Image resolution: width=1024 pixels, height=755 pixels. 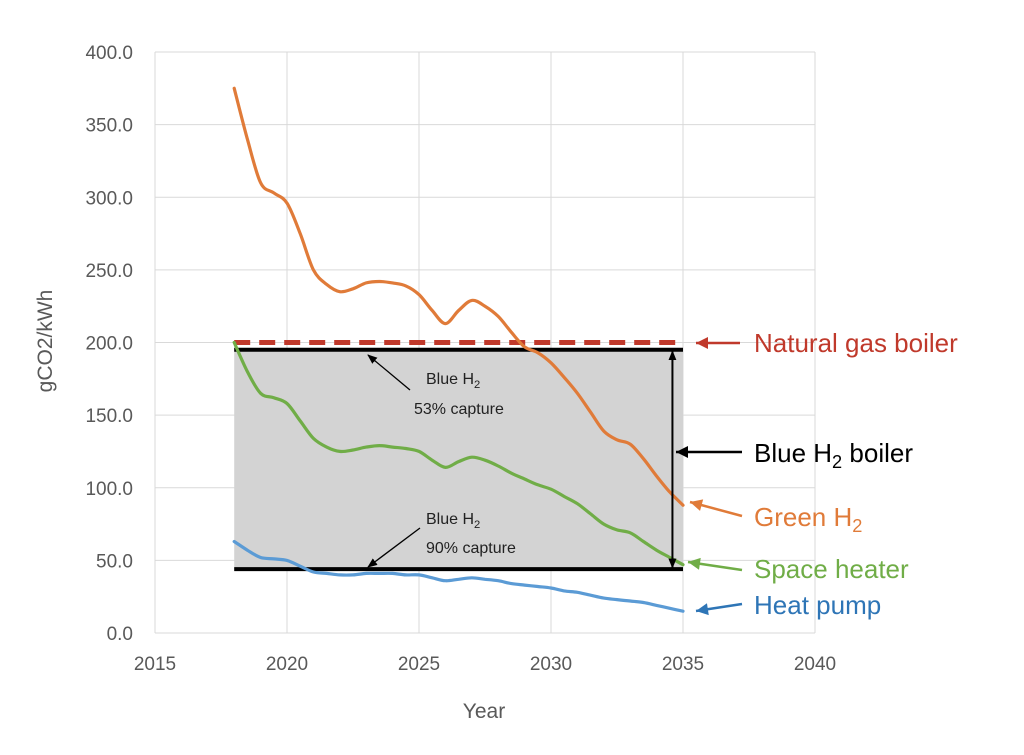 What do you see at coordinates (793, 453) in the screenshot?
I see `annotation-blue-h2-boiler-prefix: Blue H` at bounding box center [793, 453].